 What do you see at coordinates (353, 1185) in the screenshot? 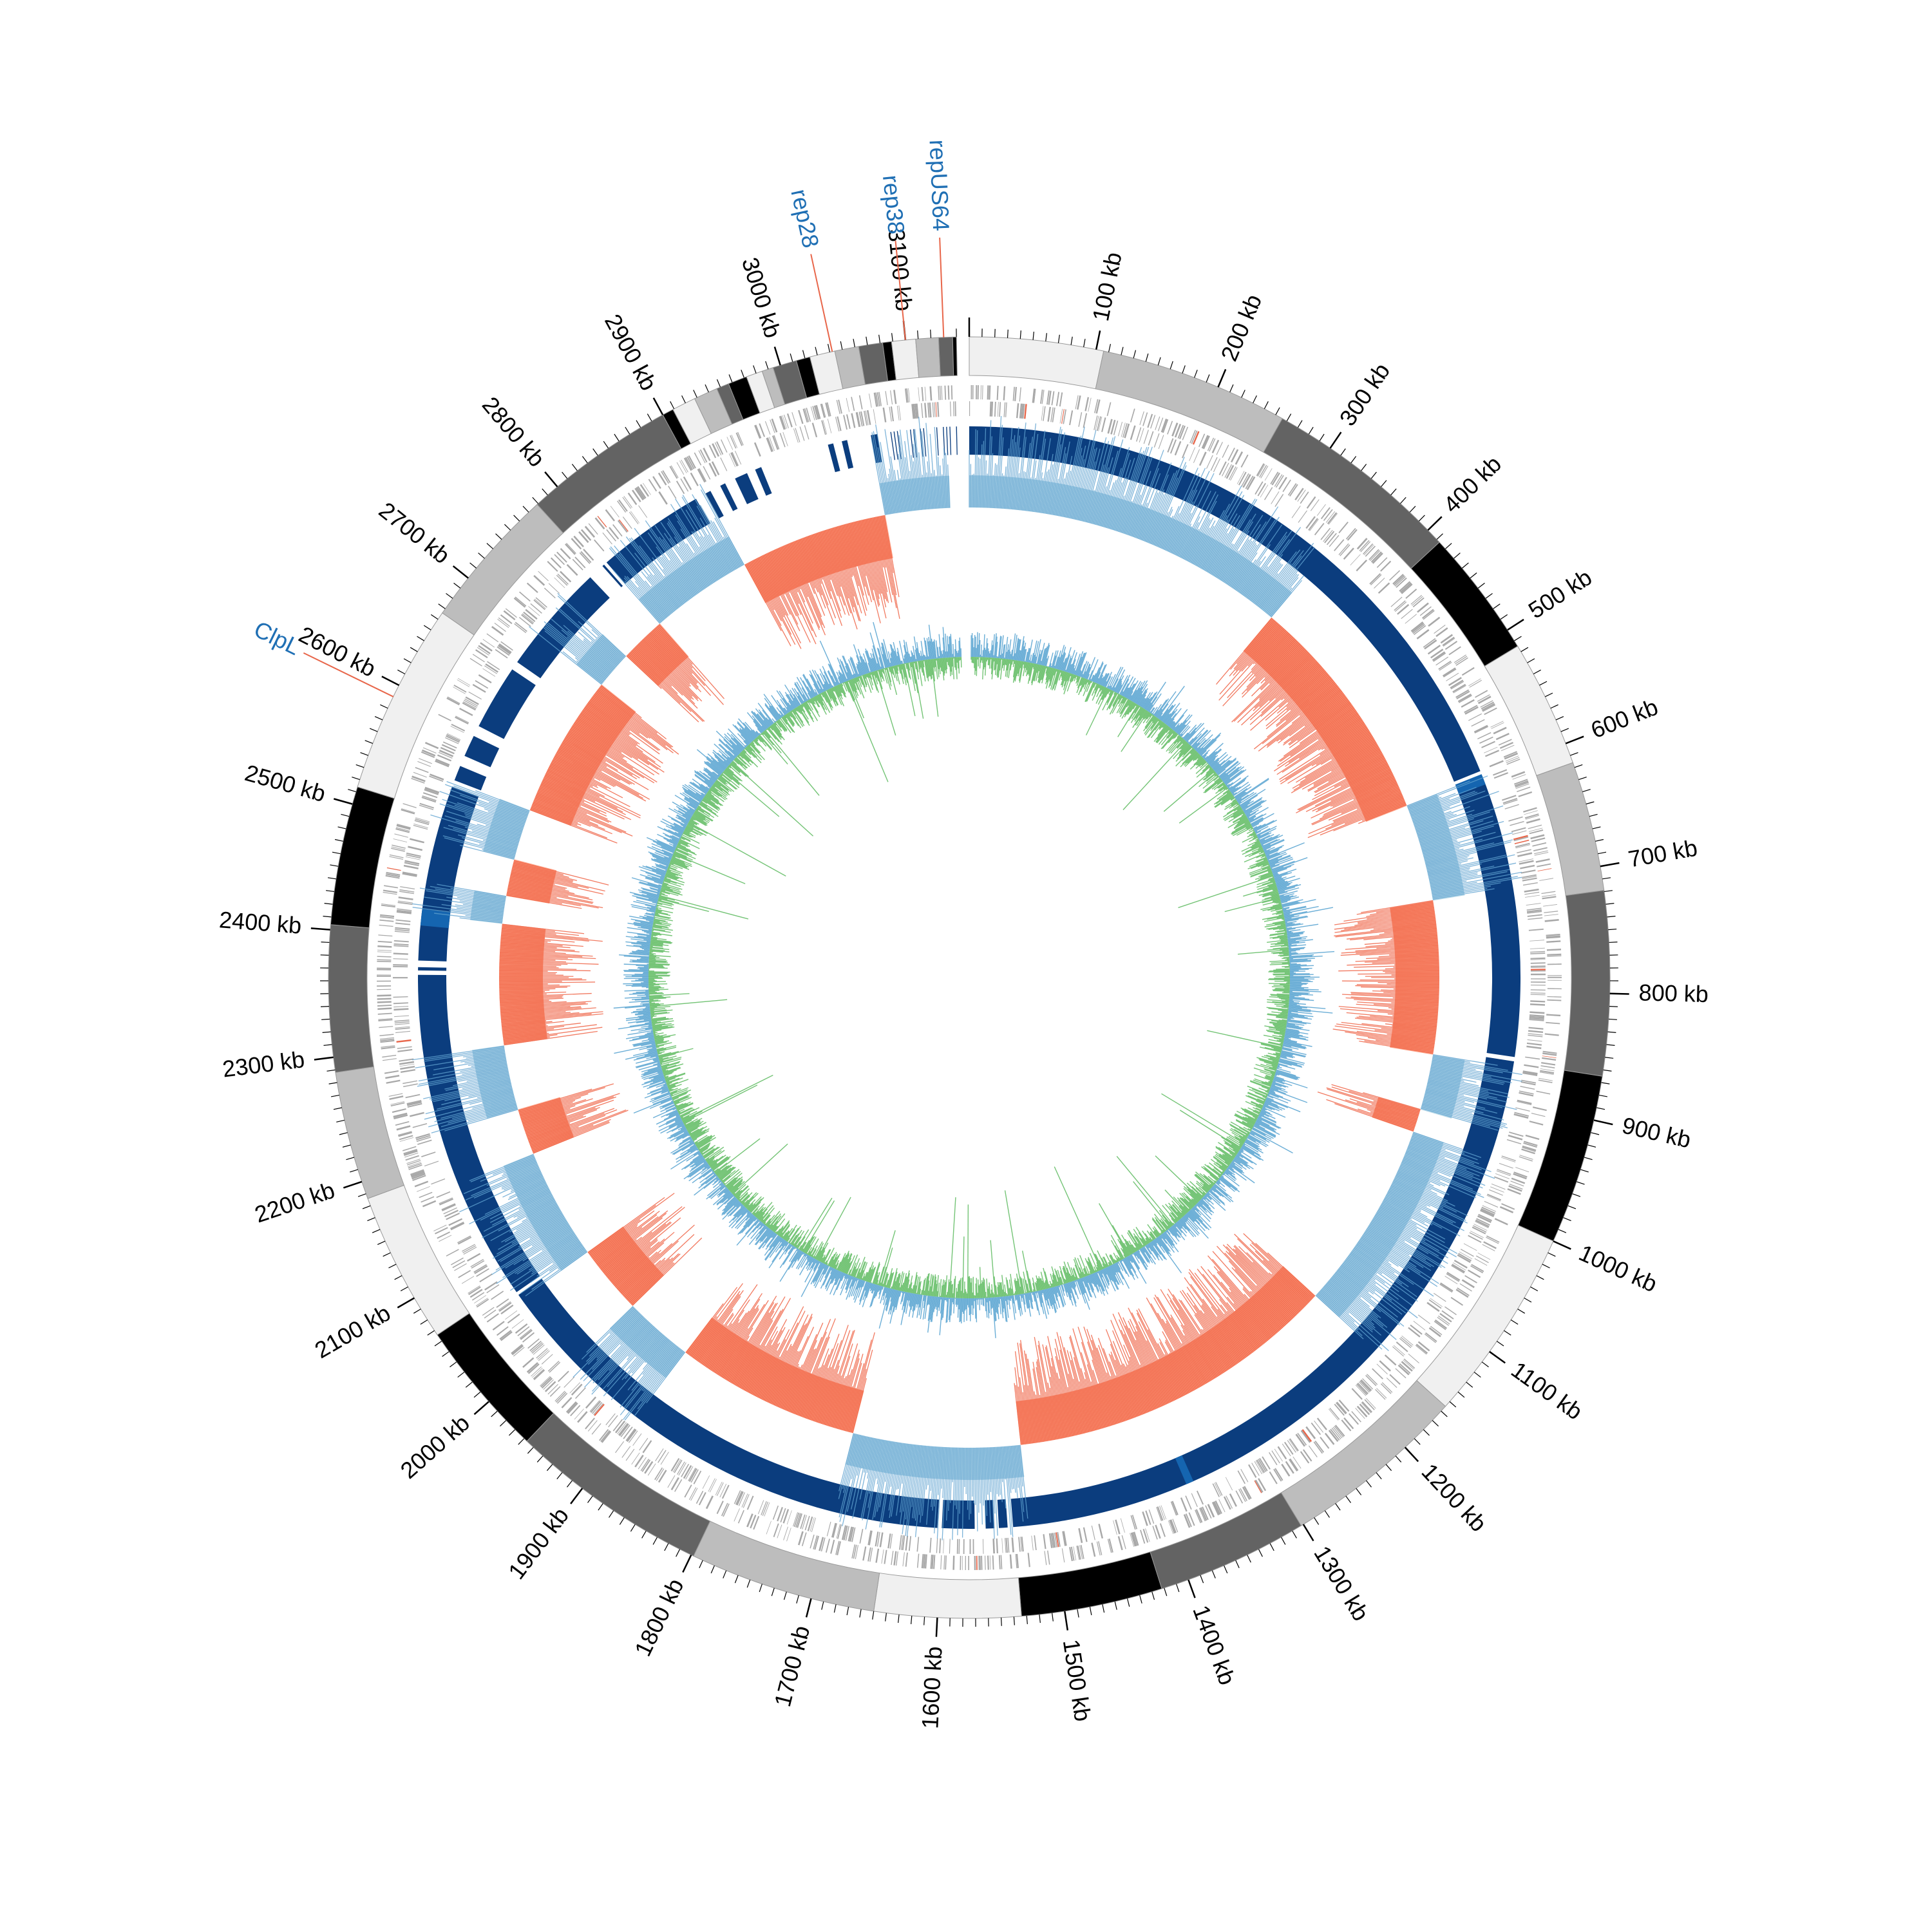
I see `major-tick` at bounding box center [353, 1185].